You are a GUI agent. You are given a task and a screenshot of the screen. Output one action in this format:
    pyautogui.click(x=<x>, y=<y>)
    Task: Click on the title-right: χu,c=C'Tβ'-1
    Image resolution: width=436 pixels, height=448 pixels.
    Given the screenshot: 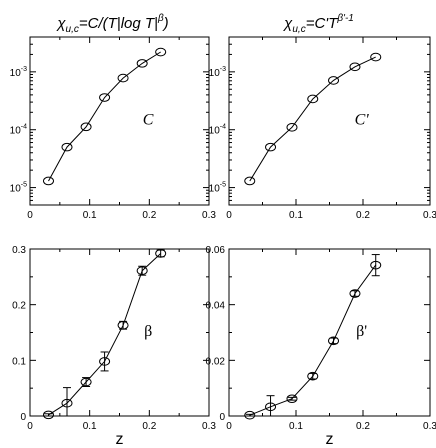 What is the action you would take?
    pyautogui.click(x=318, y=24)
    